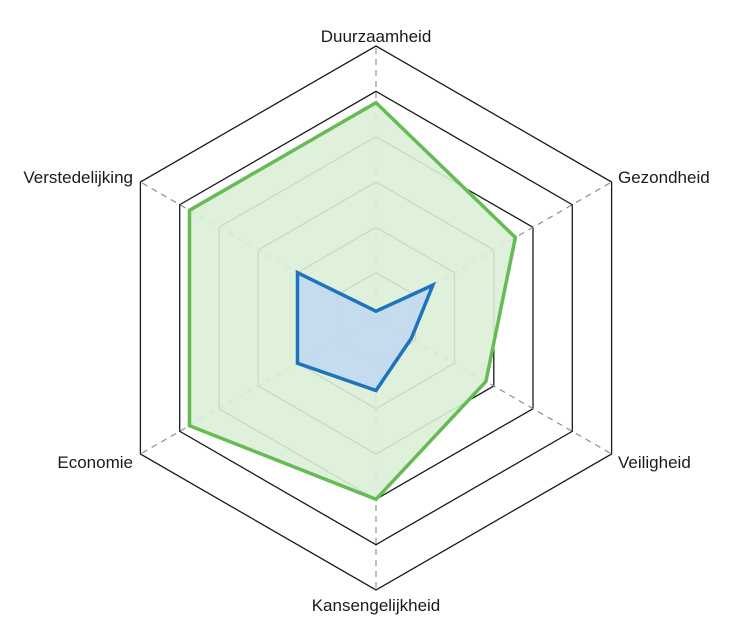 The image size is (729, 622). What do you see at coordinates (376, 605) in the screenshot?
I see `axis-label-kansengelijkheid: Kansengelijkheid` at bounding box center [376, 605].